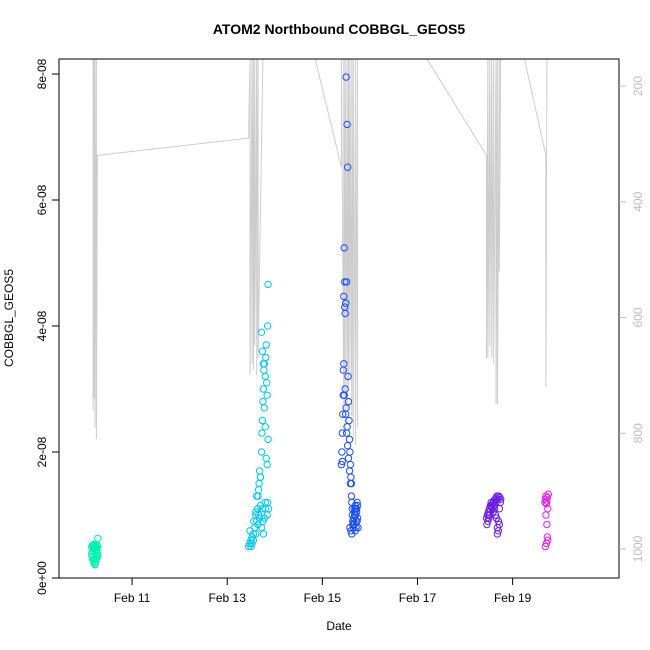 The height and width of the screenshot is (650, 650). What do you see at coordinates (638, 433) in the screenshot?
I see `y2-tick-label: 800` at bounding box center [638, 433].